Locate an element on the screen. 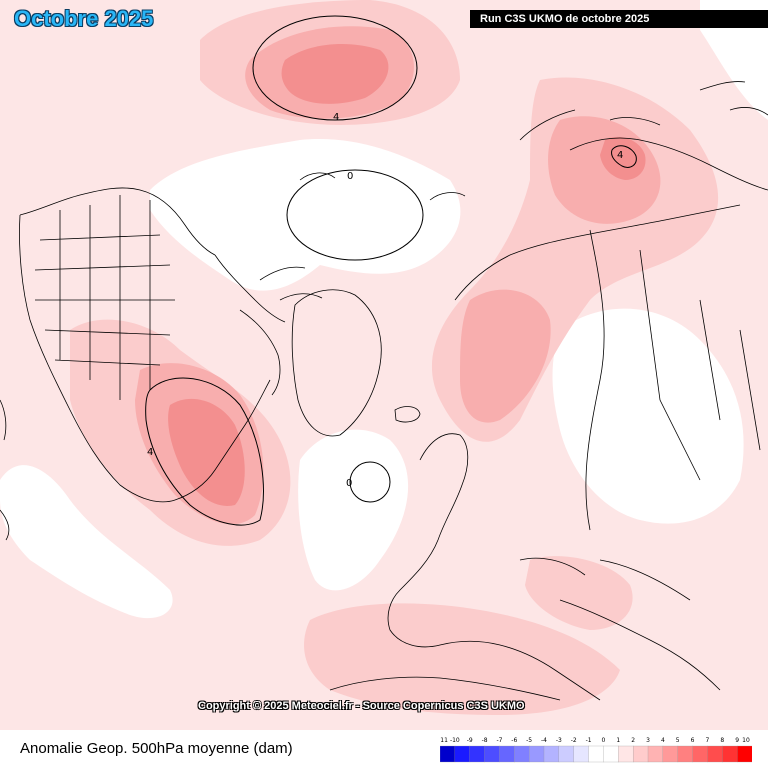 The width and height of the screenshot is (768, 768). contour-label-zero-north: 0 is located at coordinates (350, 176).